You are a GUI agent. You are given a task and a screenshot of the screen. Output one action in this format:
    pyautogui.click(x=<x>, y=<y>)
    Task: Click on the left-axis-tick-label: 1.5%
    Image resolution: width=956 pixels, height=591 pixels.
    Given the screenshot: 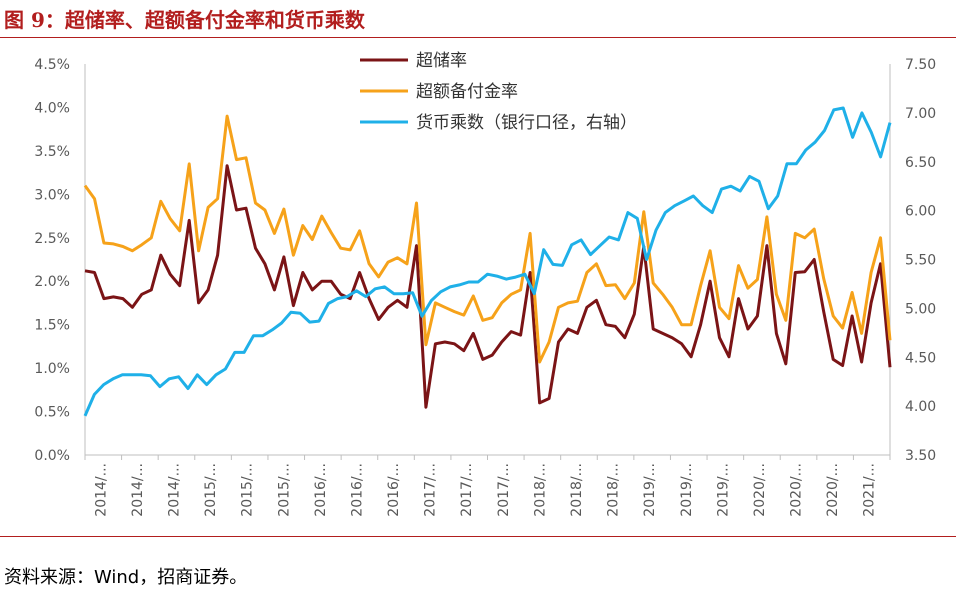 What is the action you would take?
    pyautogui.click(x=52, y=326)
    